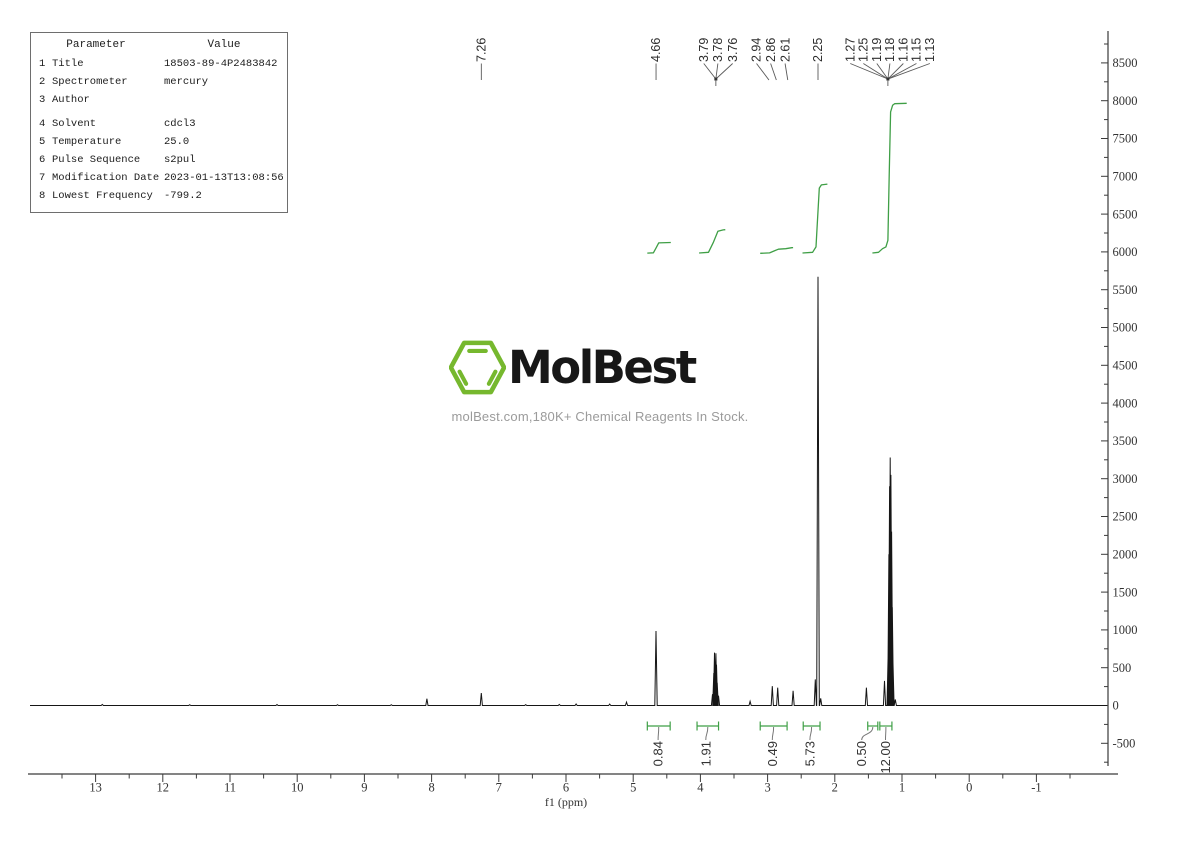 The width and height of the screenshot is (1190, 841). Describe the element at coordinates (718, 50) in the screenshot. I see `peak-shift-label: 3.78` at that location.